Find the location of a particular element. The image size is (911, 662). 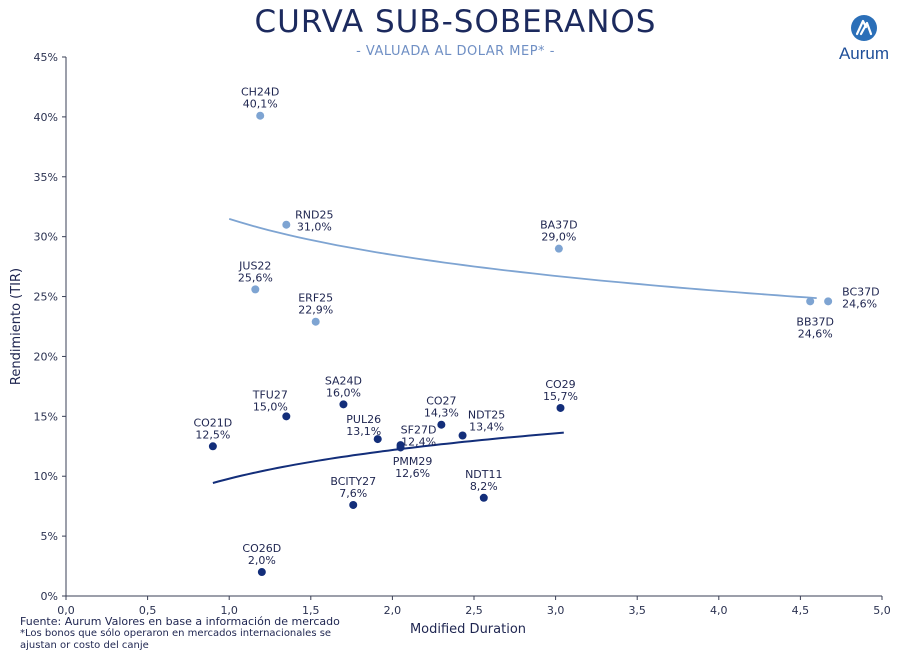

point-value-label: 13,4% is located at coordinates (486, 426).